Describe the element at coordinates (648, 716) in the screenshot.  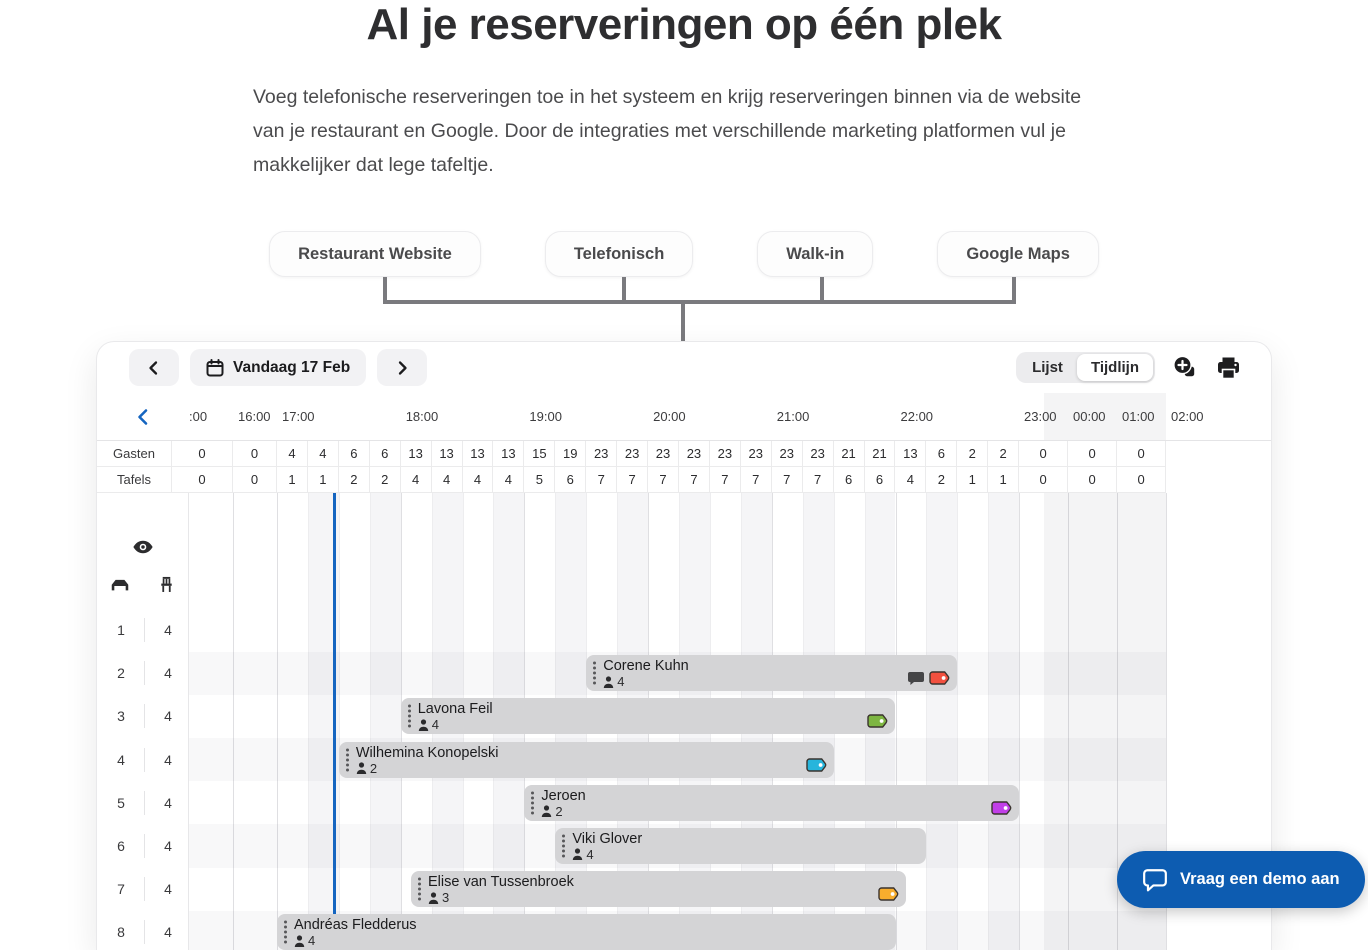
I see `reservation-bar: Lavona Feil 4` at that location.